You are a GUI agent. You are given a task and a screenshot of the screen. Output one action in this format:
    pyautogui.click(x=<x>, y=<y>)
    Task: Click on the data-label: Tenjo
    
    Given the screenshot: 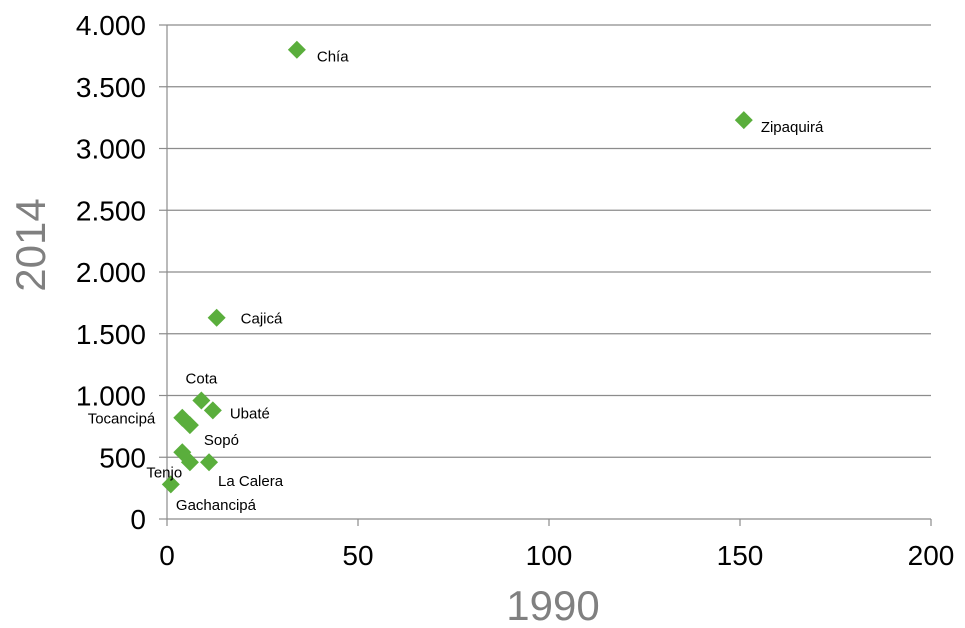 What is the action you would take?
    pyautogui.click(x=164, y=472)
    